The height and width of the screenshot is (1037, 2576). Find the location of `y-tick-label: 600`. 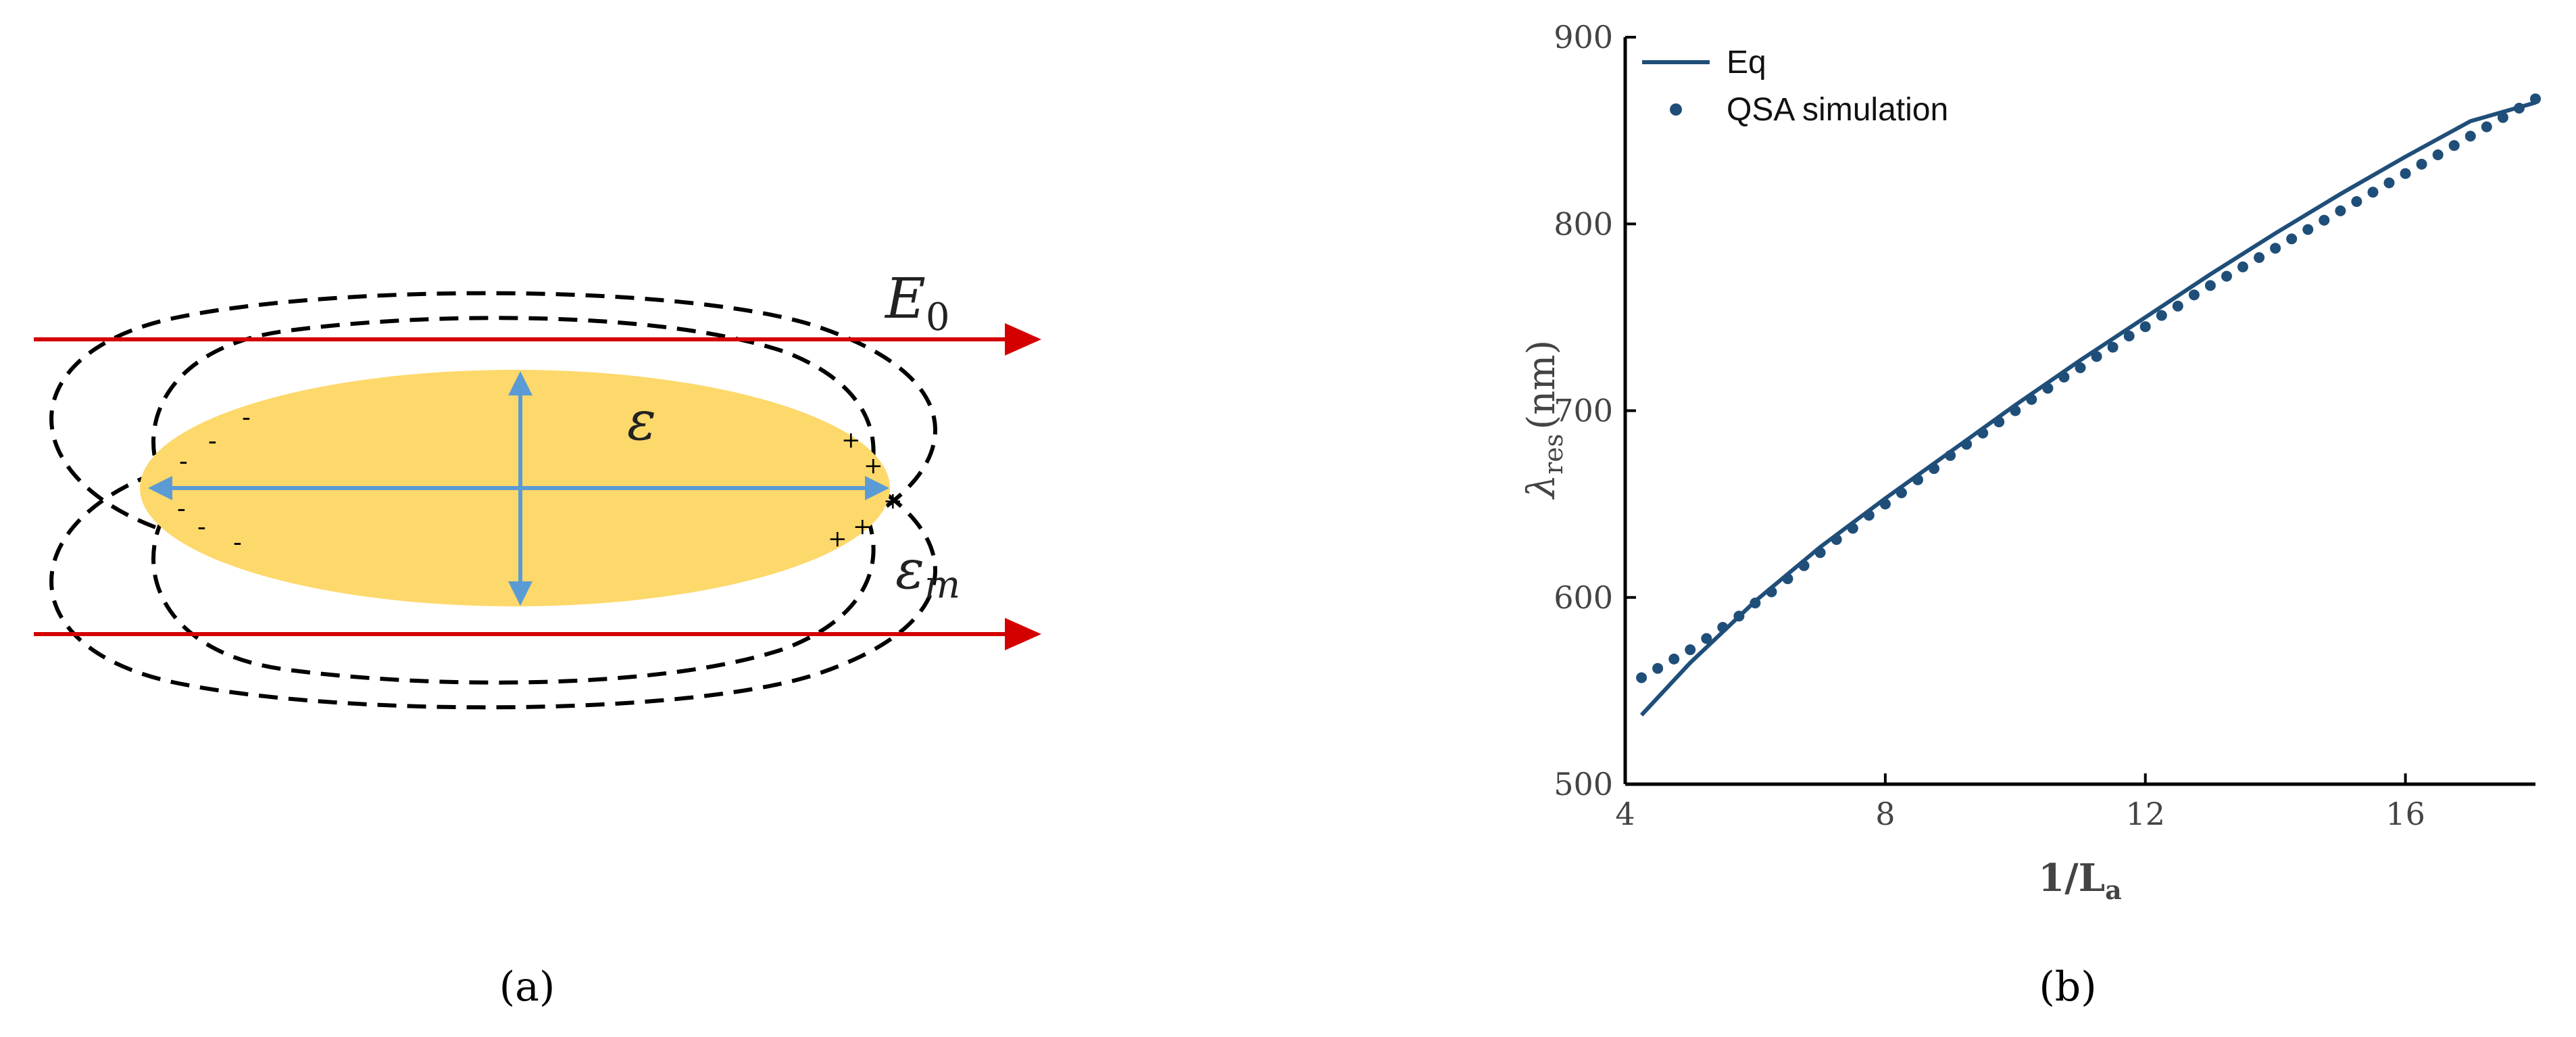

y-tick-label: 600 is located at coordinates (1583, 597).